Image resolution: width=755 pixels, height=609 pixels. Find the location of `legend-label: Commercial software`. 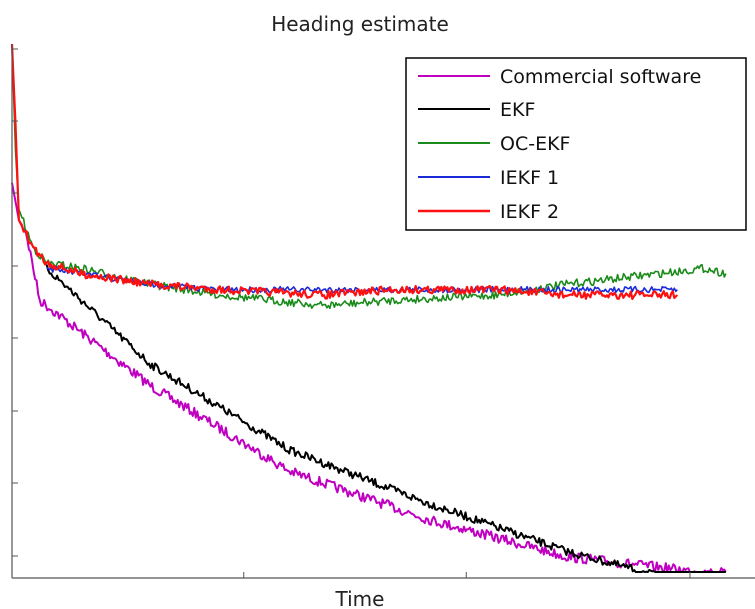

legend-label: Commercial software is located at coordinates (600, 77).